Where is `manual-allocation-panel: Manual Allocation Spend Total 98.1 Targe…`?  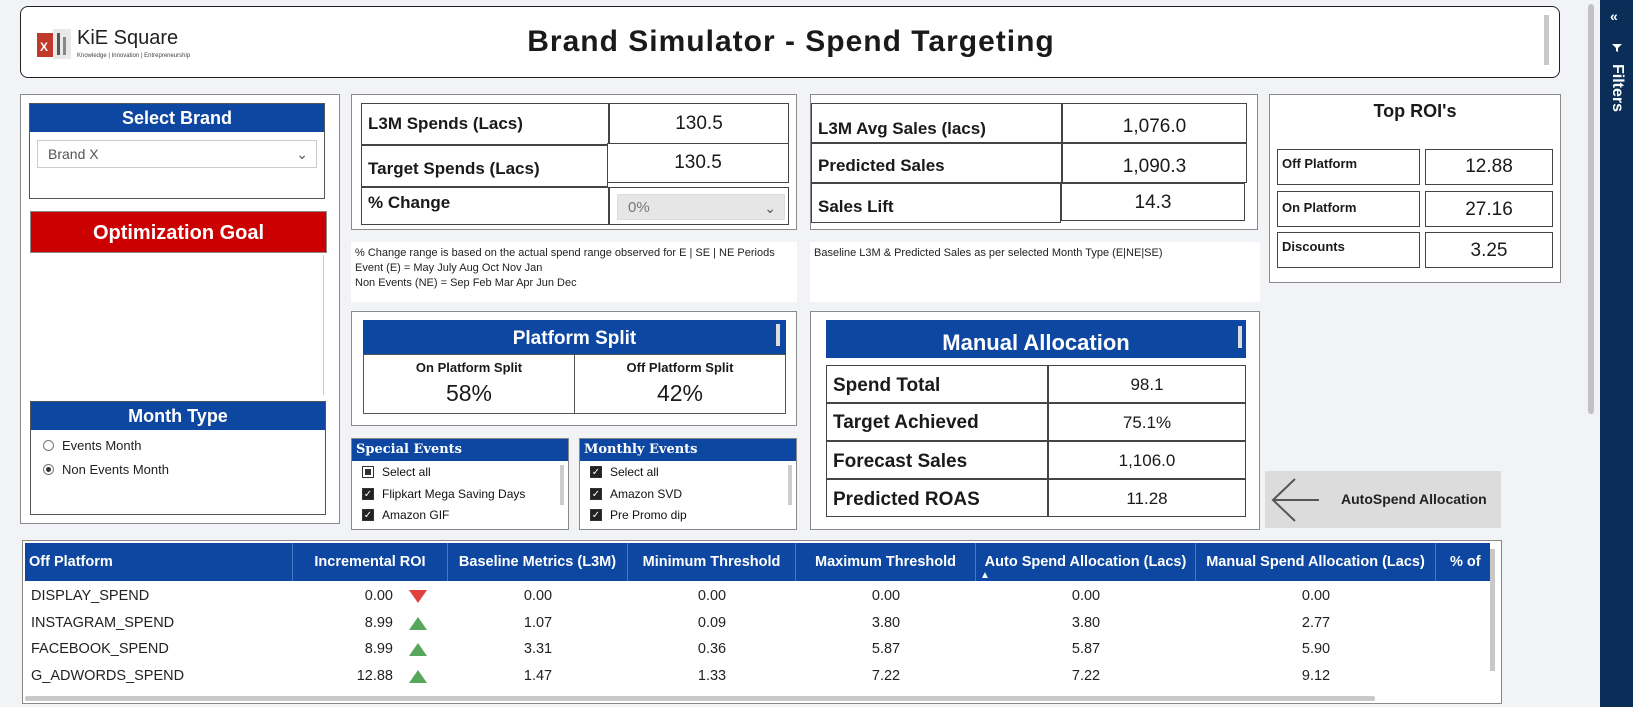
manual-allocation-panel: Manual Allocation Spend Total 98.1 Targe… is located at coordinates (1035, 420).